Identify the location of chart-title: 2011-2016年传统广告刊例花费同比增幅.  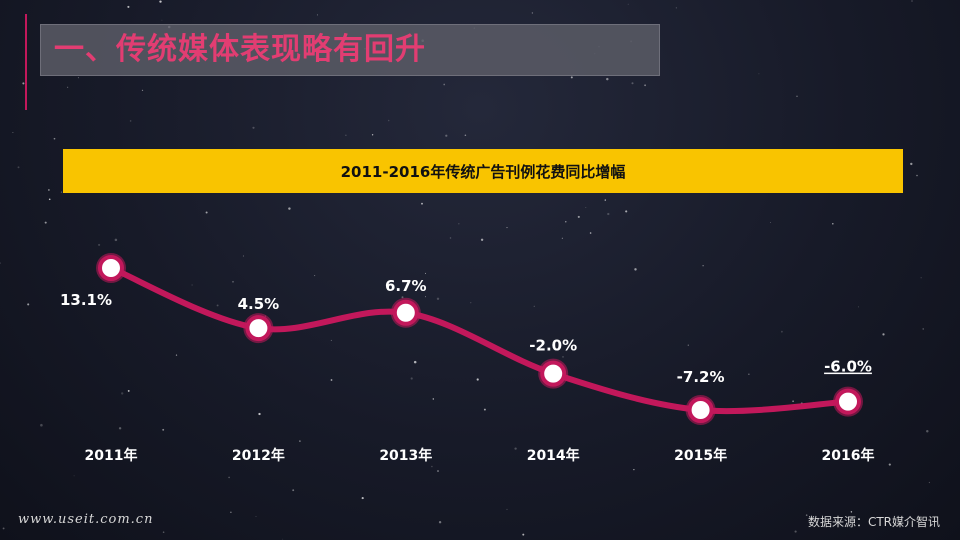
(483, 171).